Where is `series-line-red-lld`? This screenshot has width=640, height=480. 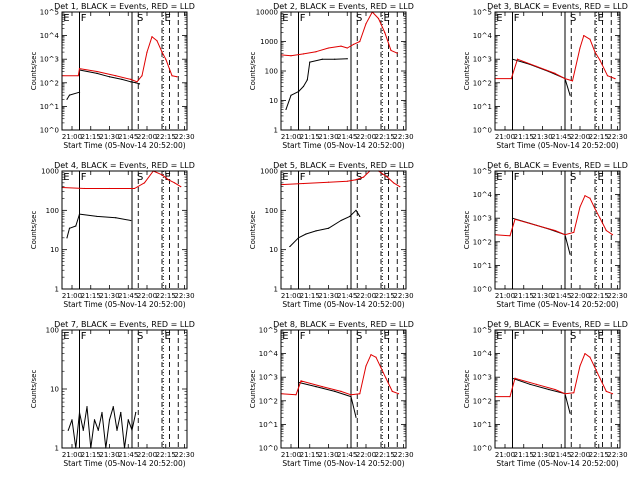
series-line-red-lld is located at coordinates (553, 216).